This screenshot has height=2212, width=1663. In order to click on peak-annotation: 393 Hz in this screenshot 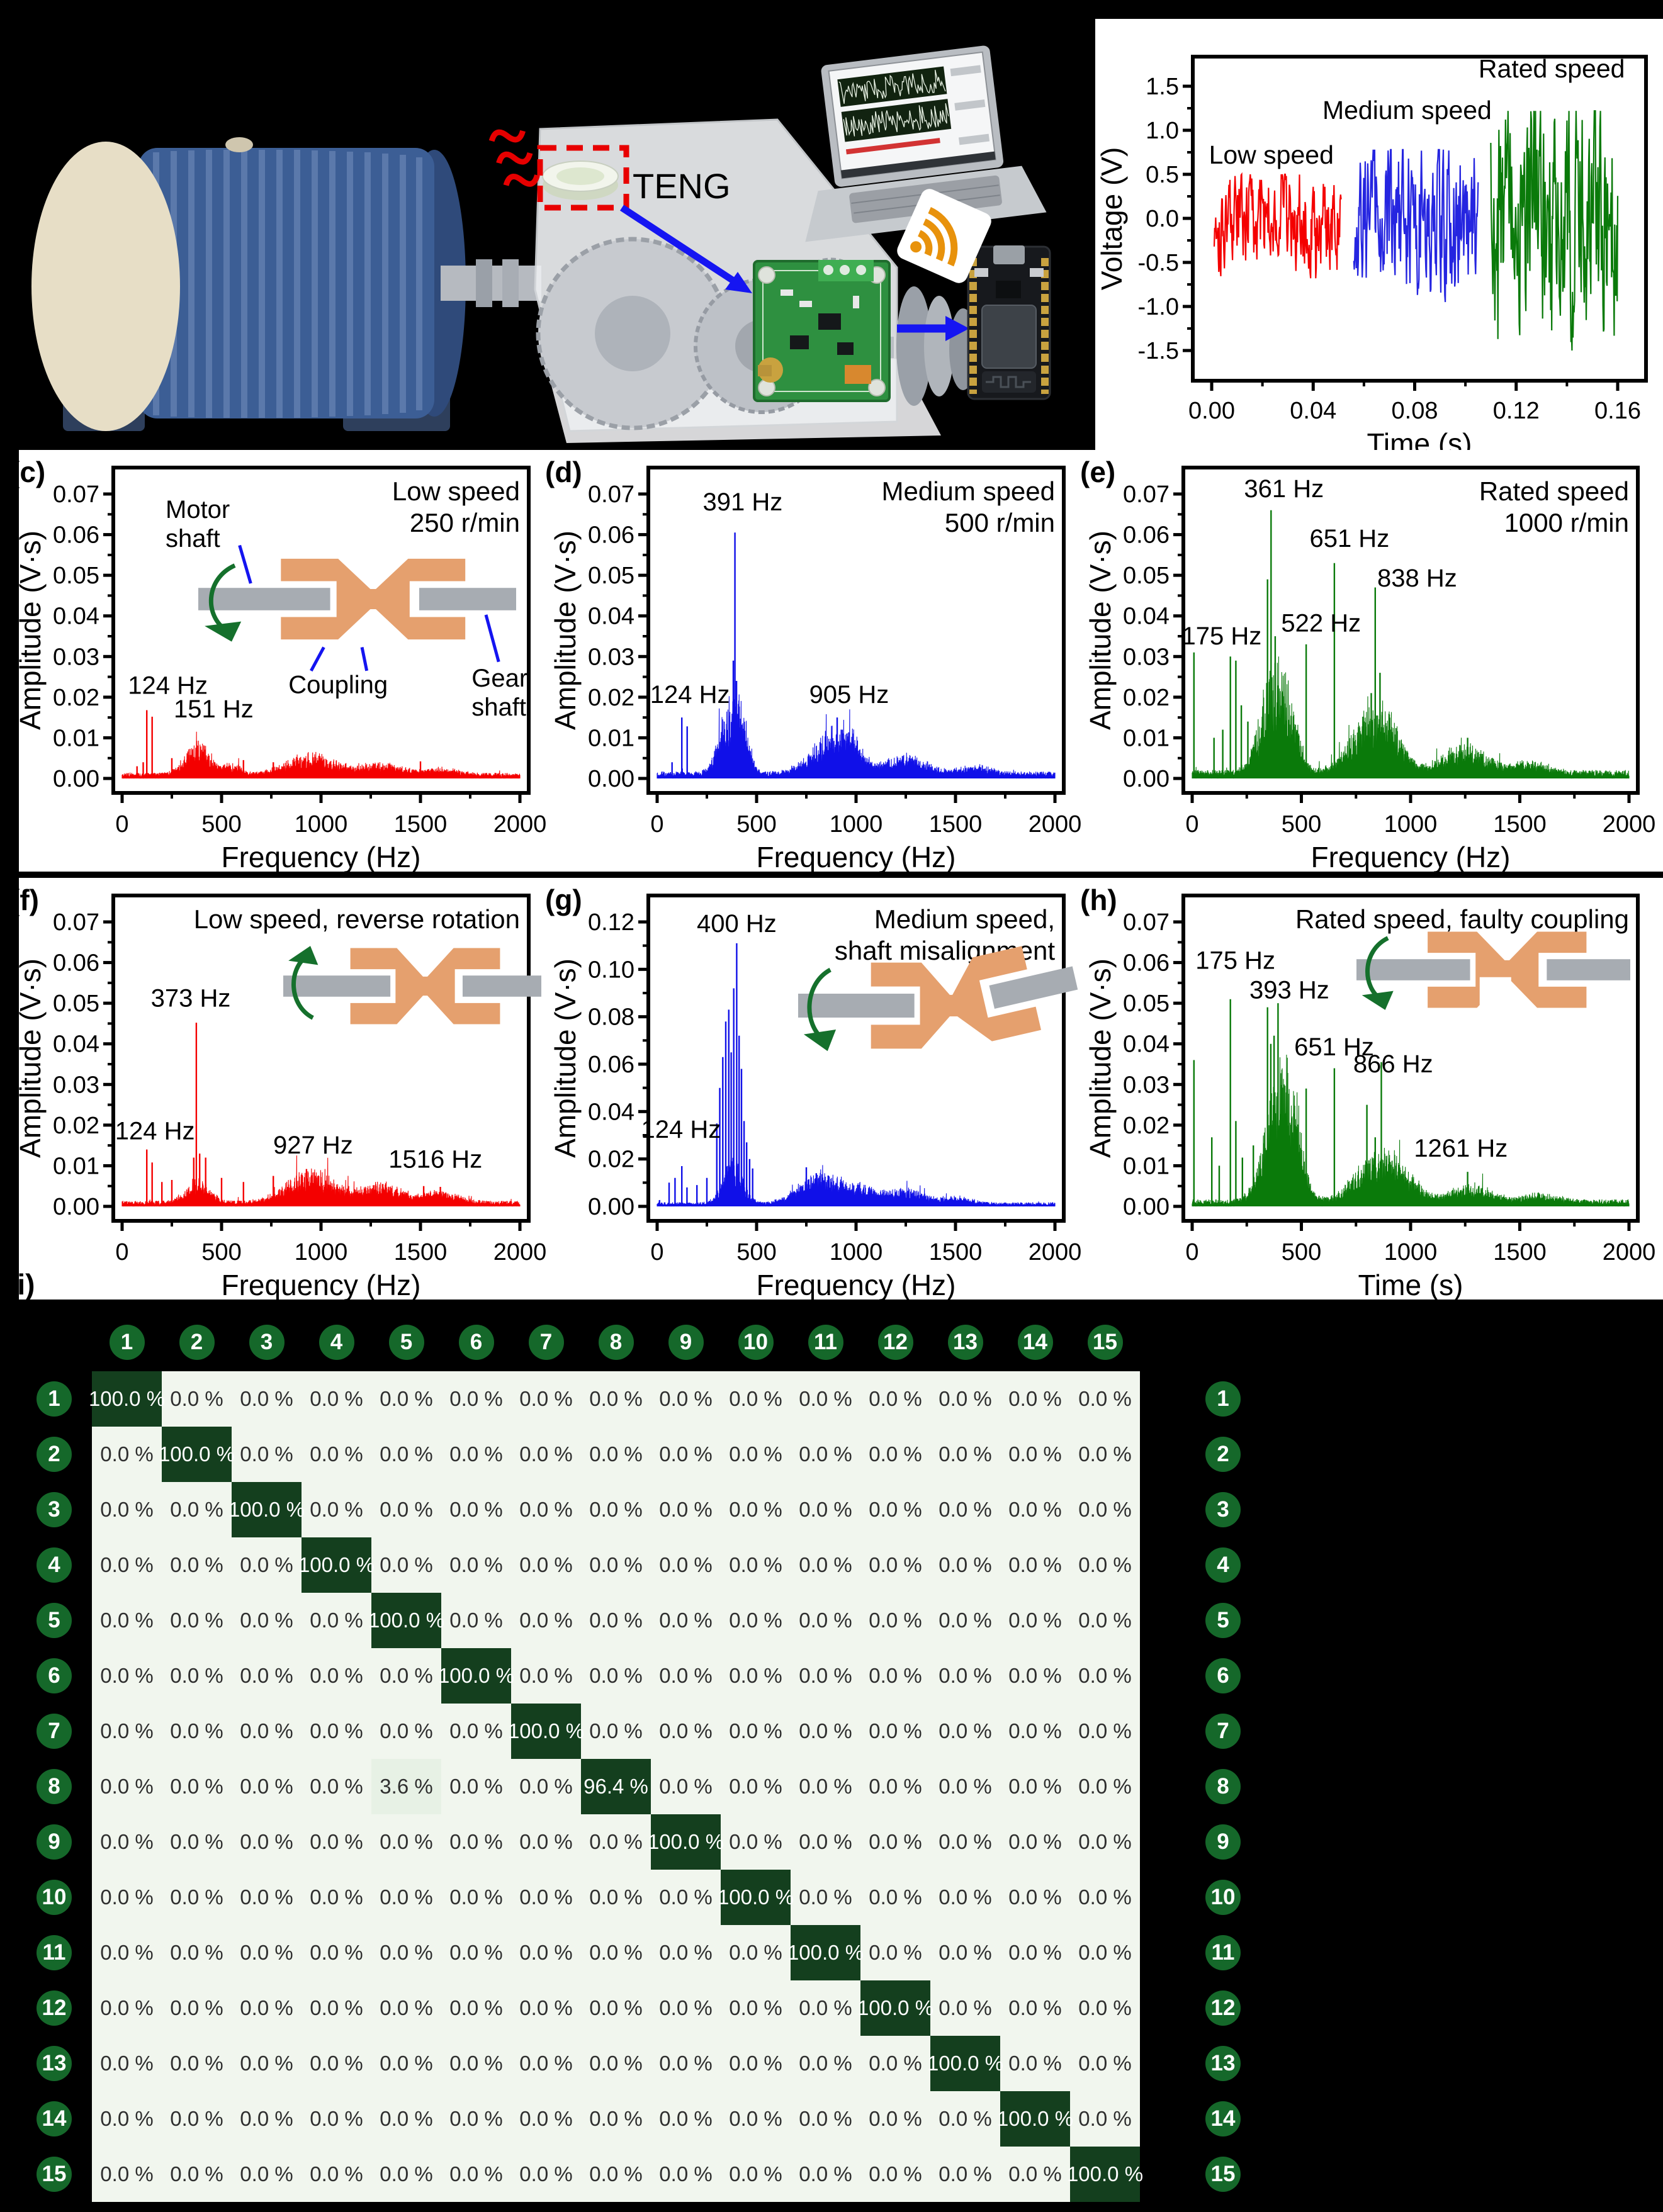, I will do `click(1289, 990)`.